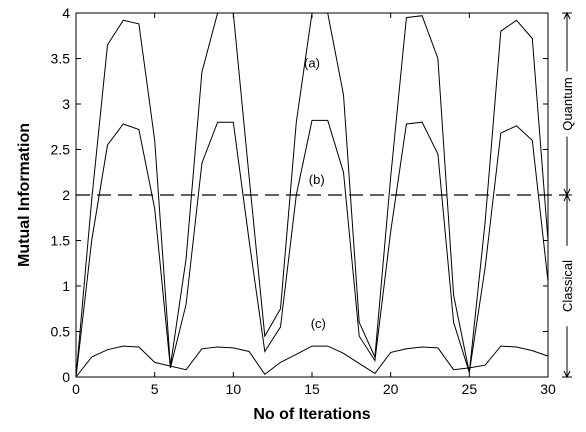 Image resolution: width=586 pixels, height=432 pixels. I want to click on x-tick-label: 15, so click(312, 389).